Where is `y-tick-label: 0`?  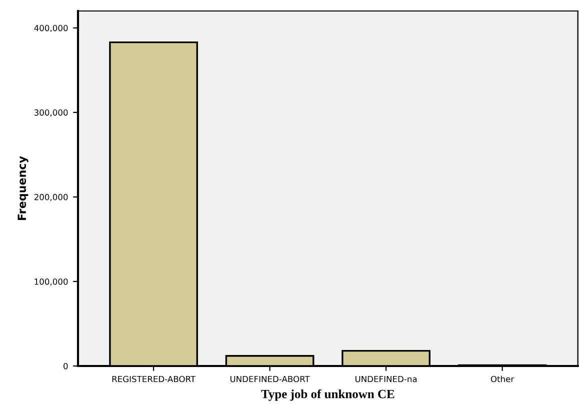 y-tick-label: 0 is located at coordinates (66, 366).